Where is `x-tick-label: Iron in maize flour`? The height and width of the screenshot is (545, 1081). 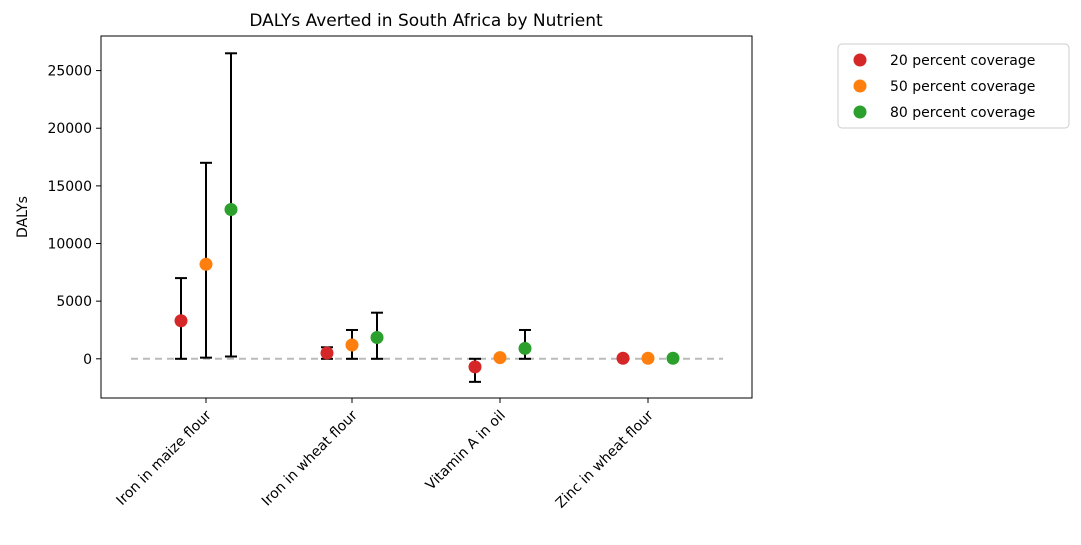
x-tick-label: Iron in maize flour is located at coordinates (164, 457).